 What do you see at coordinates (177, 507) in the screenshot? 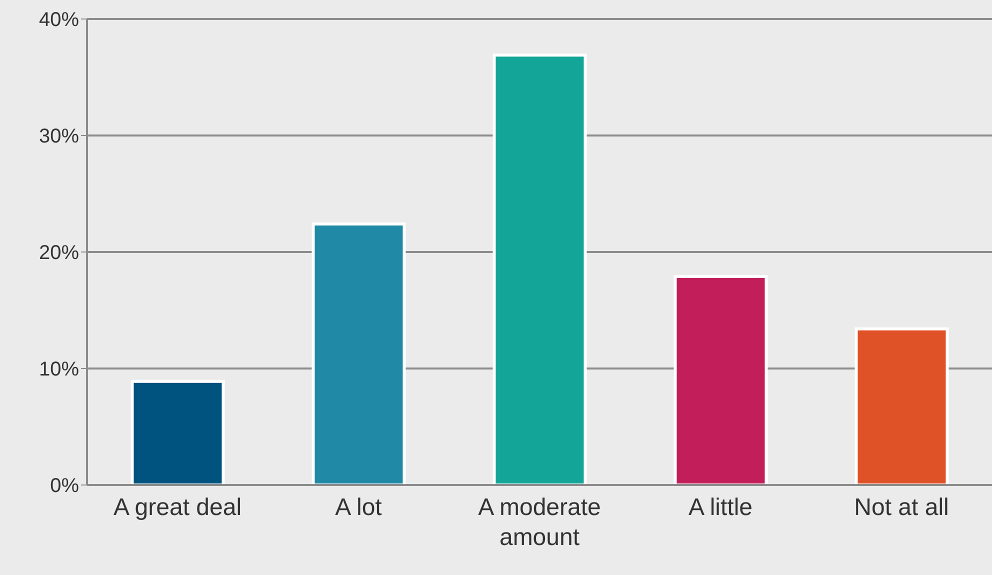
I see `x-tick-label: A great deal` at bounding box center [177, 507].